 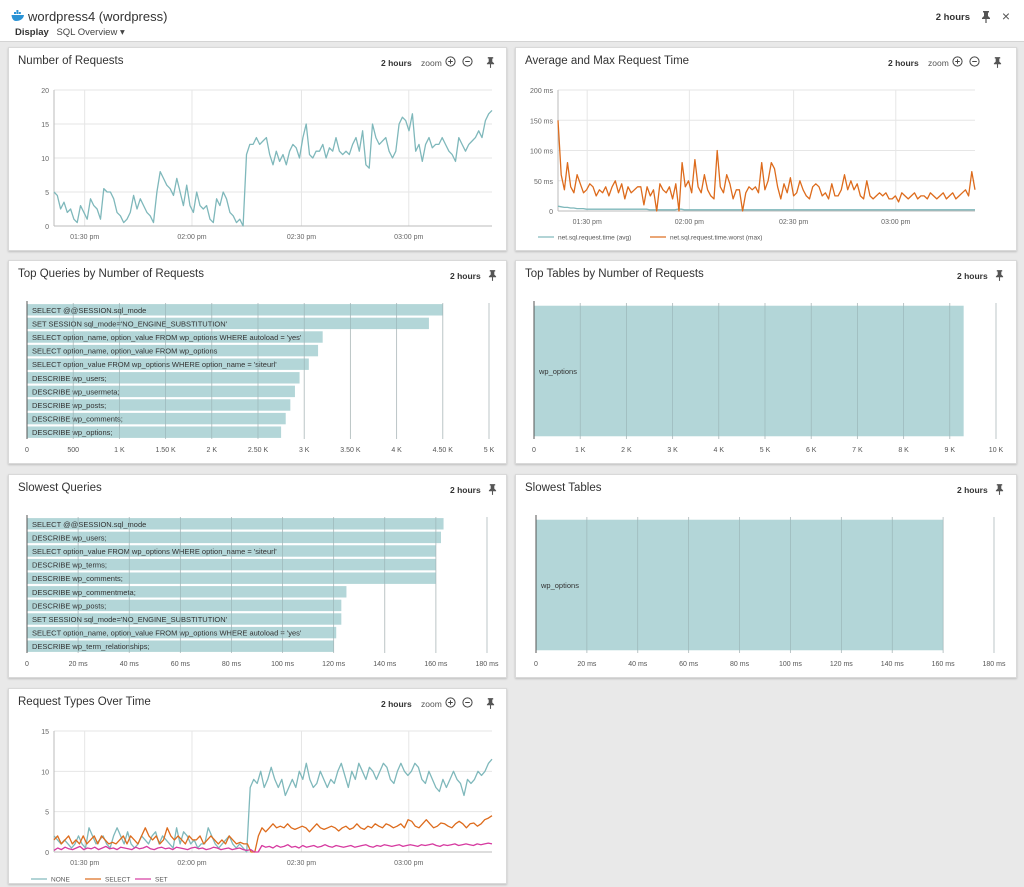 What do you see at coordinates (384, 664) in the screenshot?
I see `x-tick-label: 140 ms` at bounding box center [384, 664].